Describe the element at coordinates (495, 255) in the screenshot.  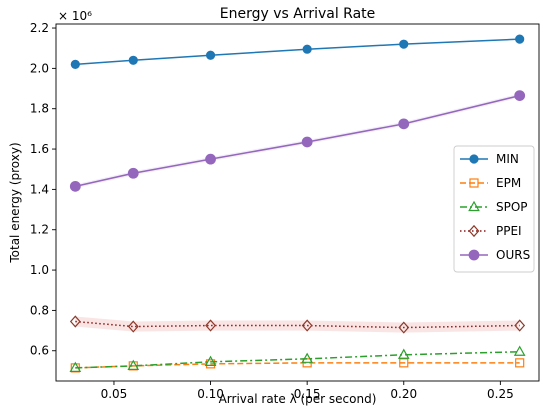
I see `legend-item-ours: OURS` at that location.